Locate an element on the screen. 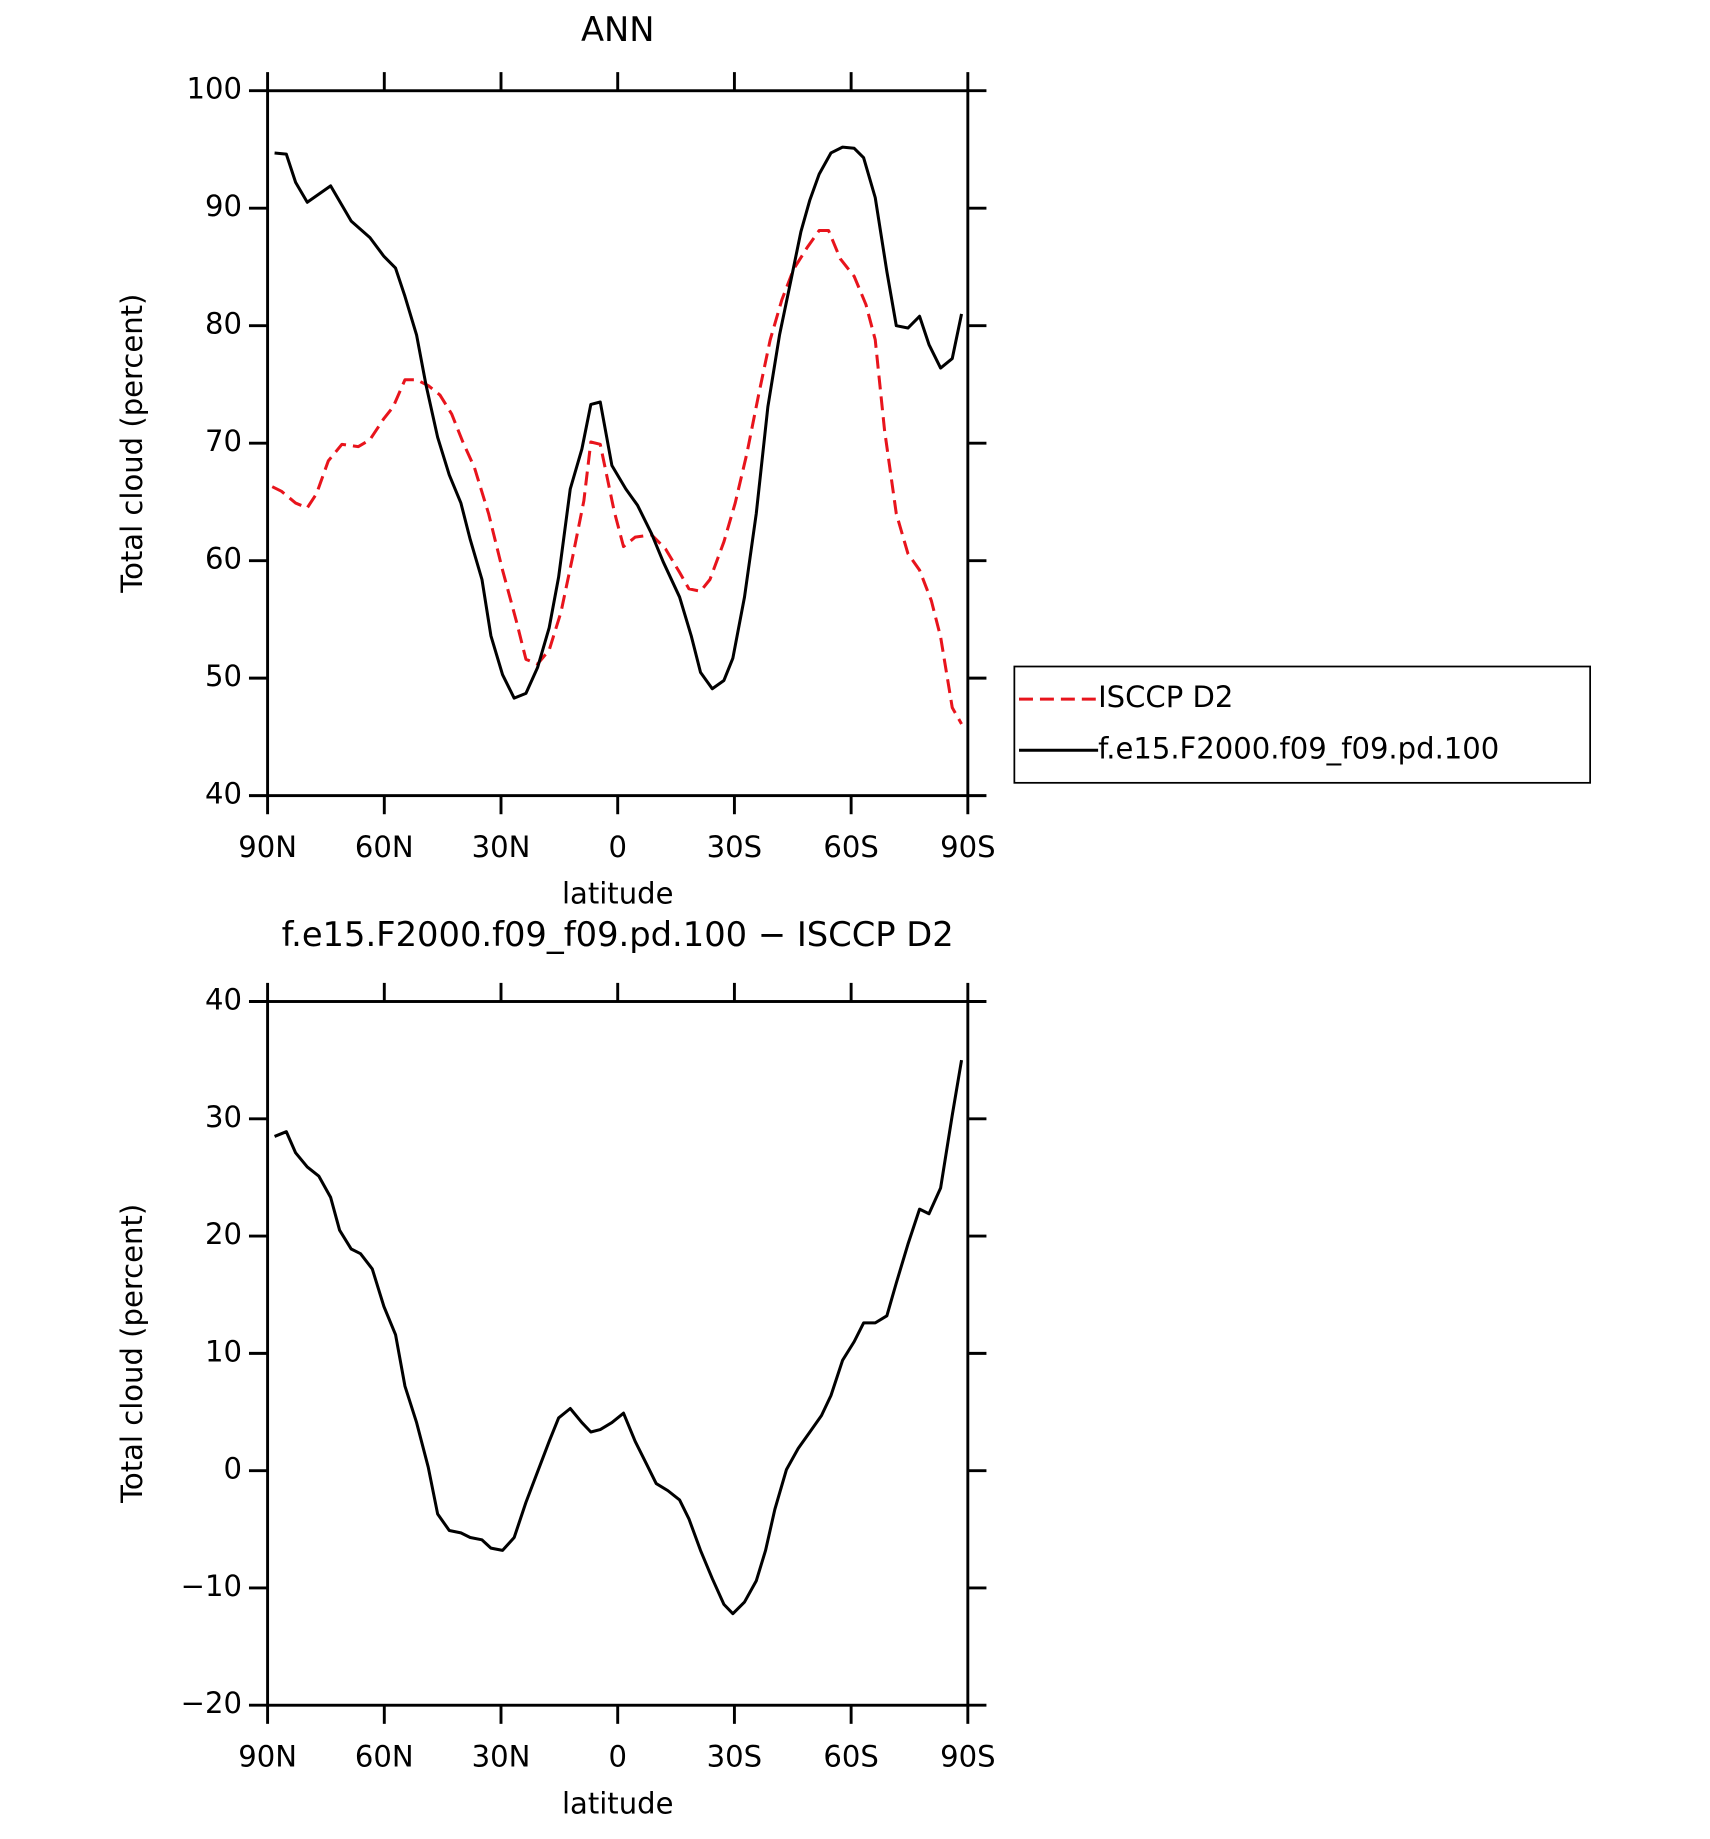 Image resolution: width=1710 pixels, height=1839 pixels. legend-label: ISCCP D2 is located at coordinates (1165, 697).